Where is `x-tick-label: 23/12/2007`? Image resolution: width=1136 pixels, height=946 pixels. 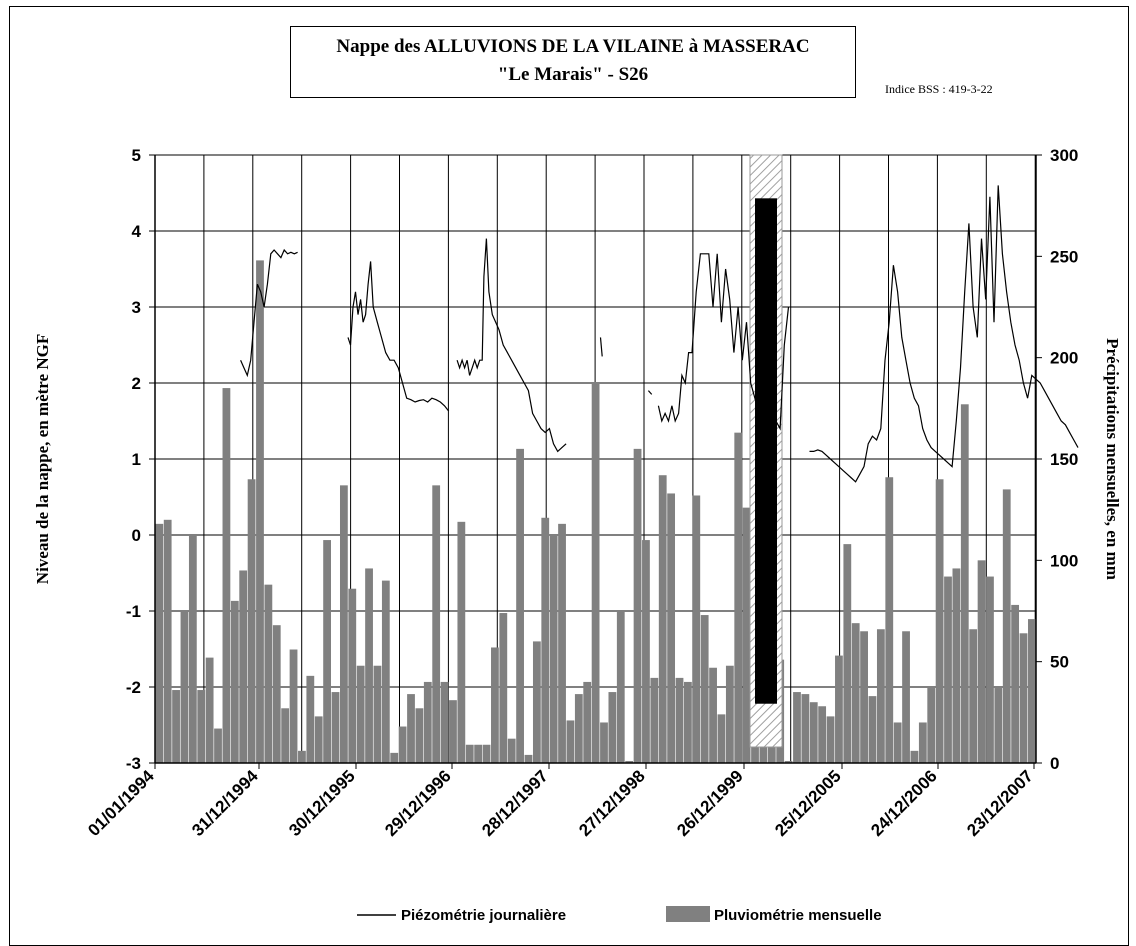 x-tick-label: 23/12/2007 is located at coordinates (1000, 803).